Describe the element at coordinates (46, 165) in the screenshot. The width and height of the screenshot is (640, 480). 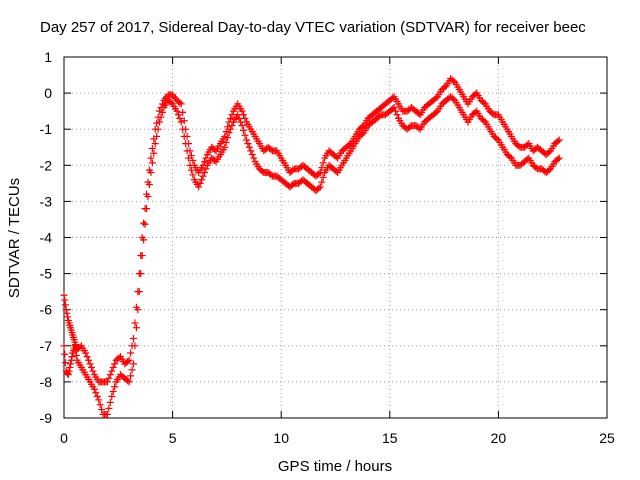
I see `y-tick-label: -2` at that location.